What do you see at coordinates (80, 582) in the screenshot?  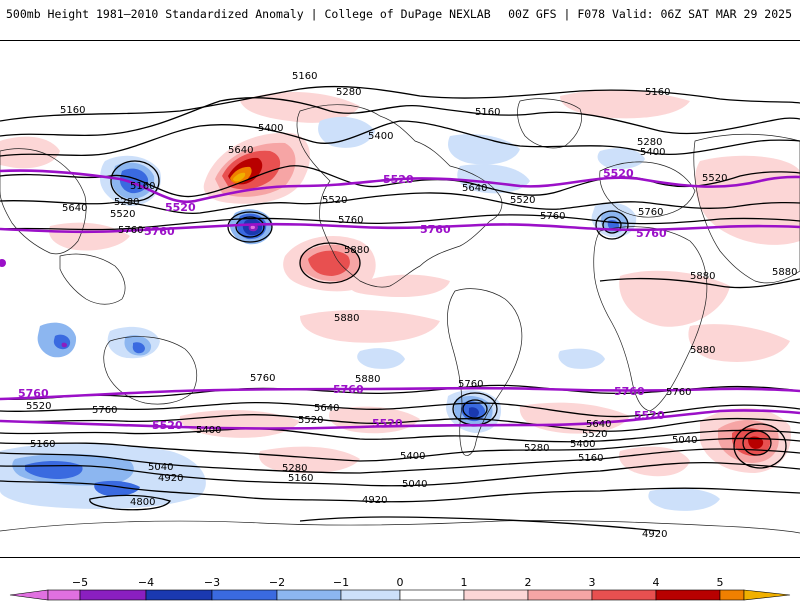 I see `colorbar-tick: −5` at bounding box center [80, 582].